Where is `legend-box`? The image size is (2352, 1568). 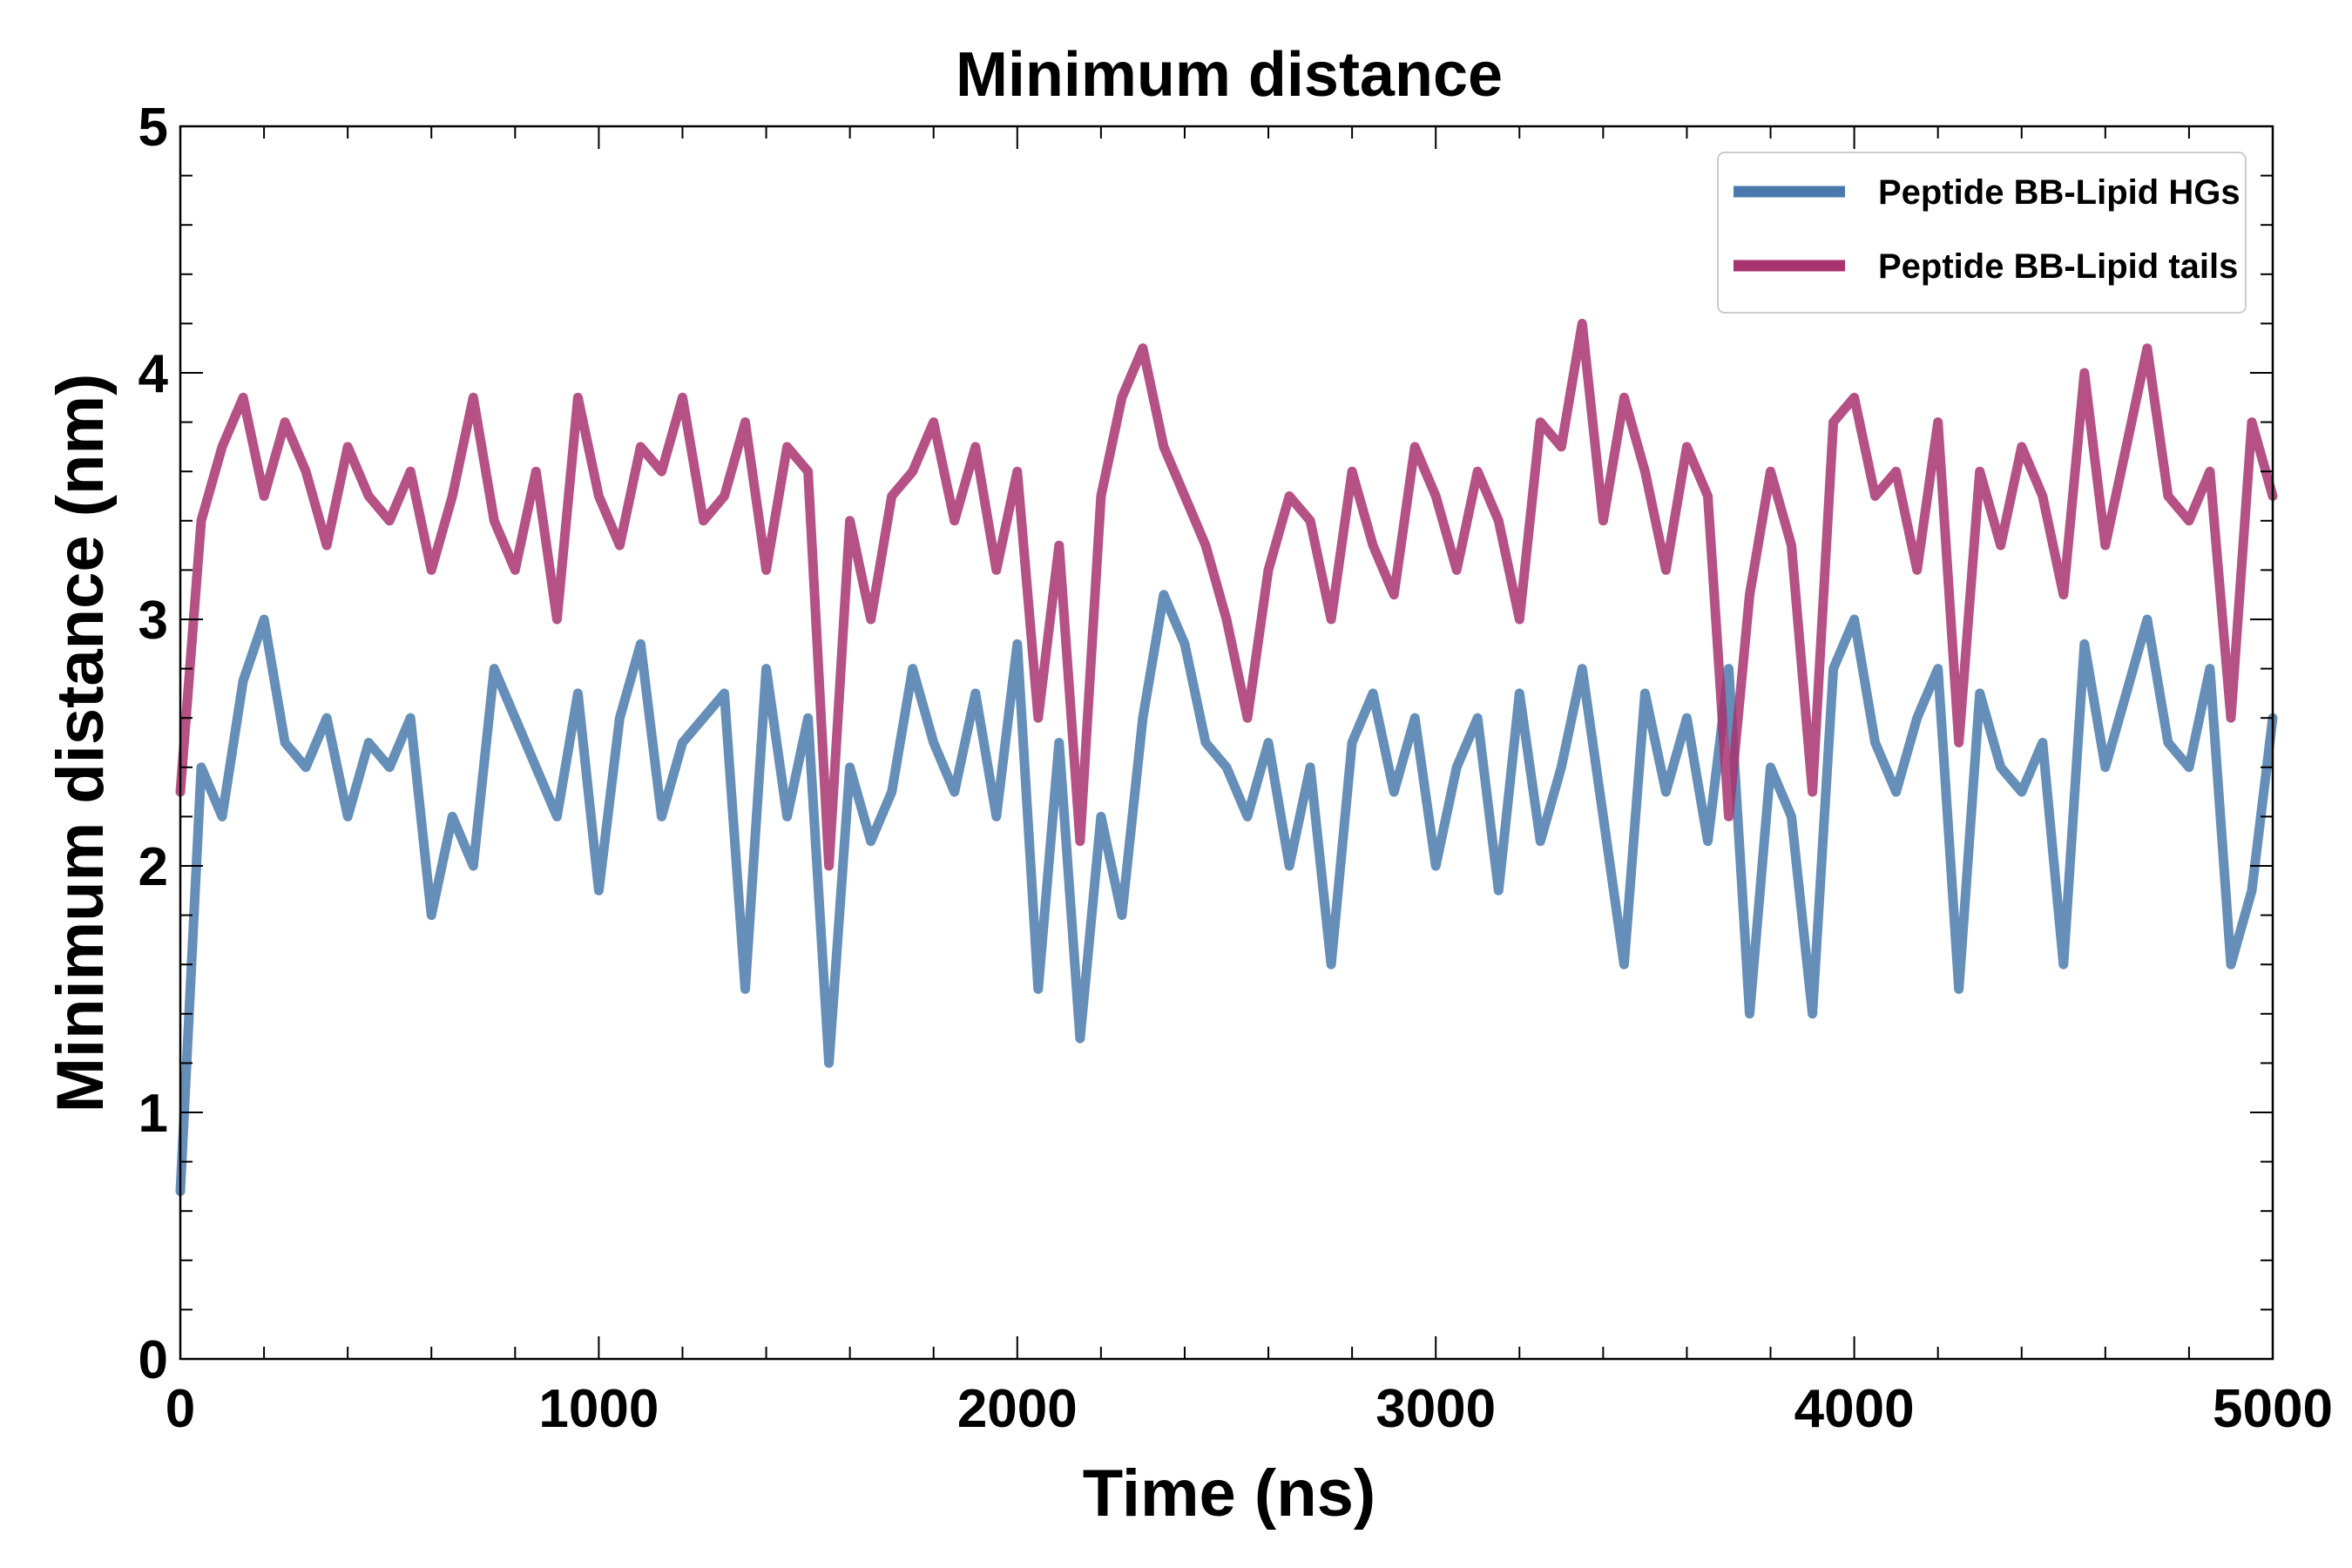
legend-box is located at coordinates (1982, 233).